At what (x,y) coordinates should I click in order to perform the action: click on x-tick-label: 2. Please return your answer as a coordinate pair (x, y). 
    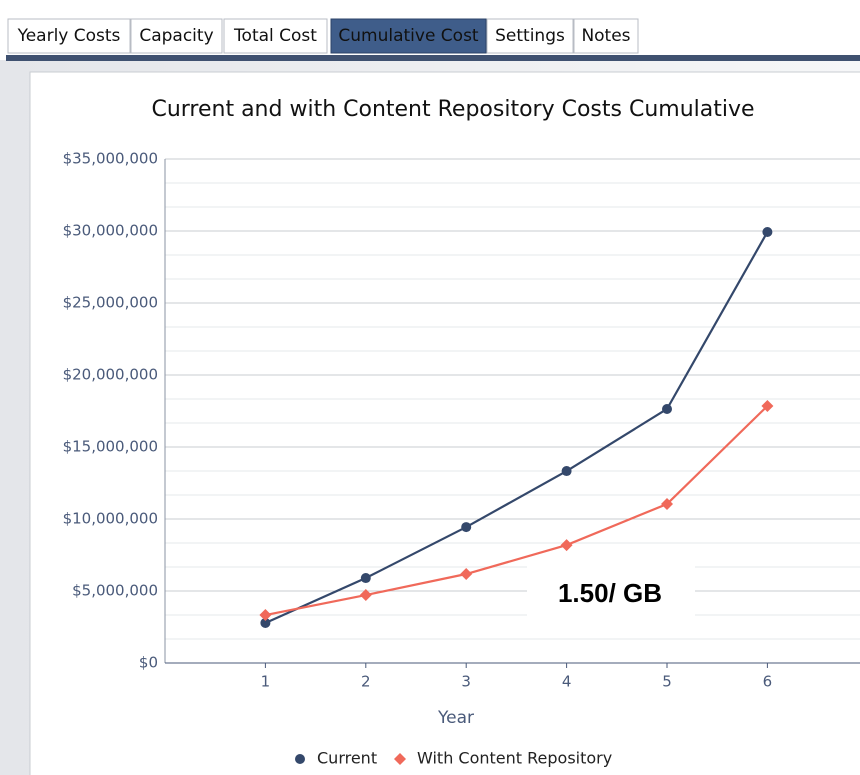
    Looking at the image, I should click on (366, 682).